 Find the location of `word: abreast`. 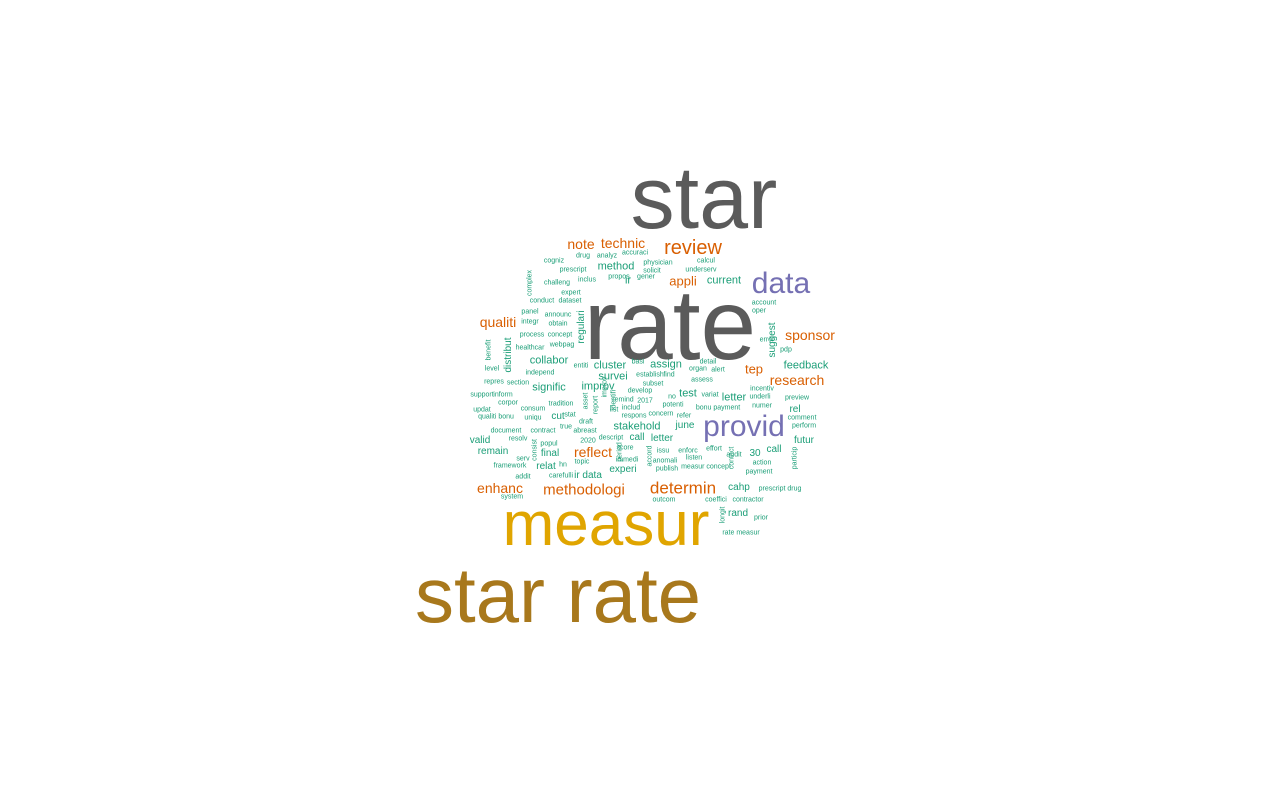

word: abreast is located at coordinates (585, 431).